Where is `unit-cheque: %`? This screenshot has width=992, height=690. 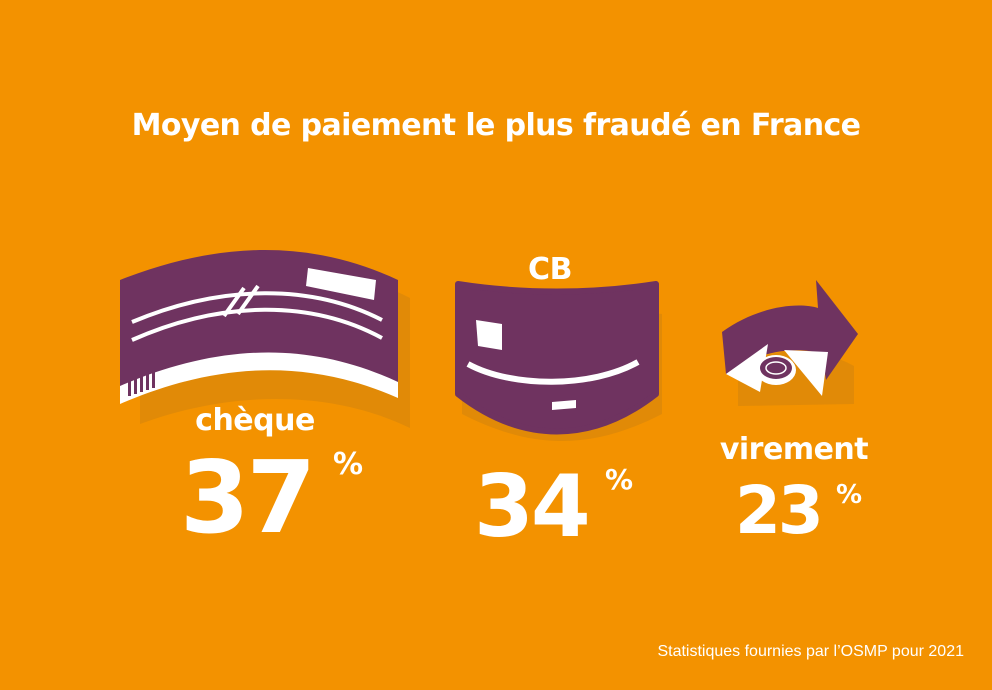
unit-cheque: % is located at coordinates (348, 464).